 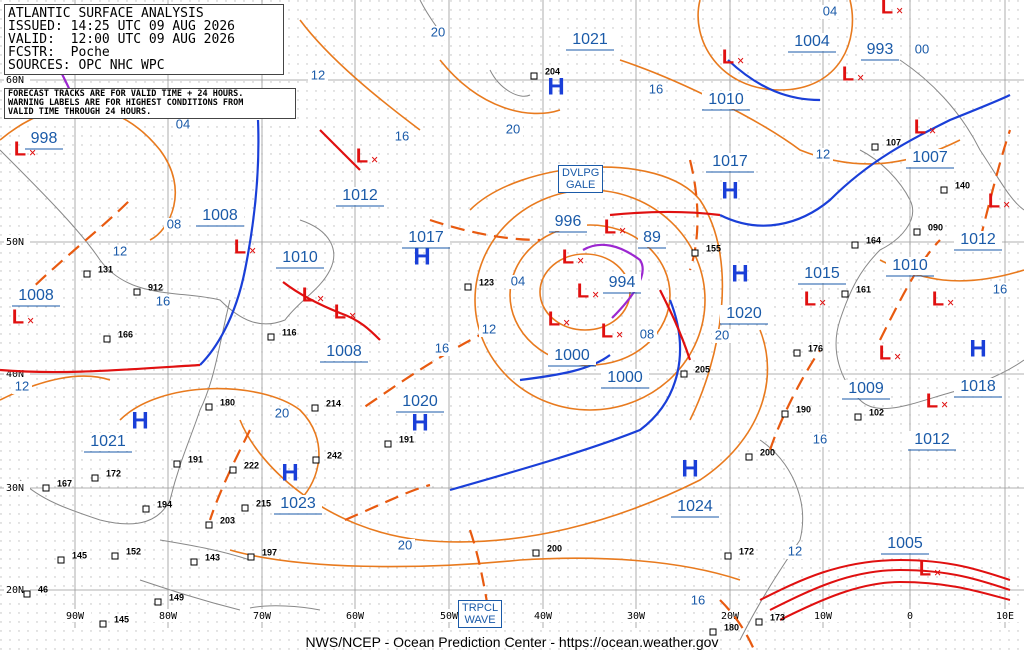 I want to click on station-pressure: 102, so click(x=876, y=412).